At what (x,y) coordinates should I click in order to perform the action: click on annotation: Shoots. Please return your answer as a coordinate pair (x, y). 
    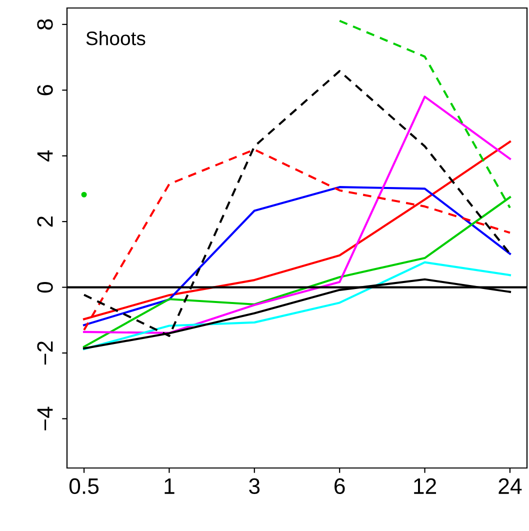
    Looking at the image, I should click on (116, 38).